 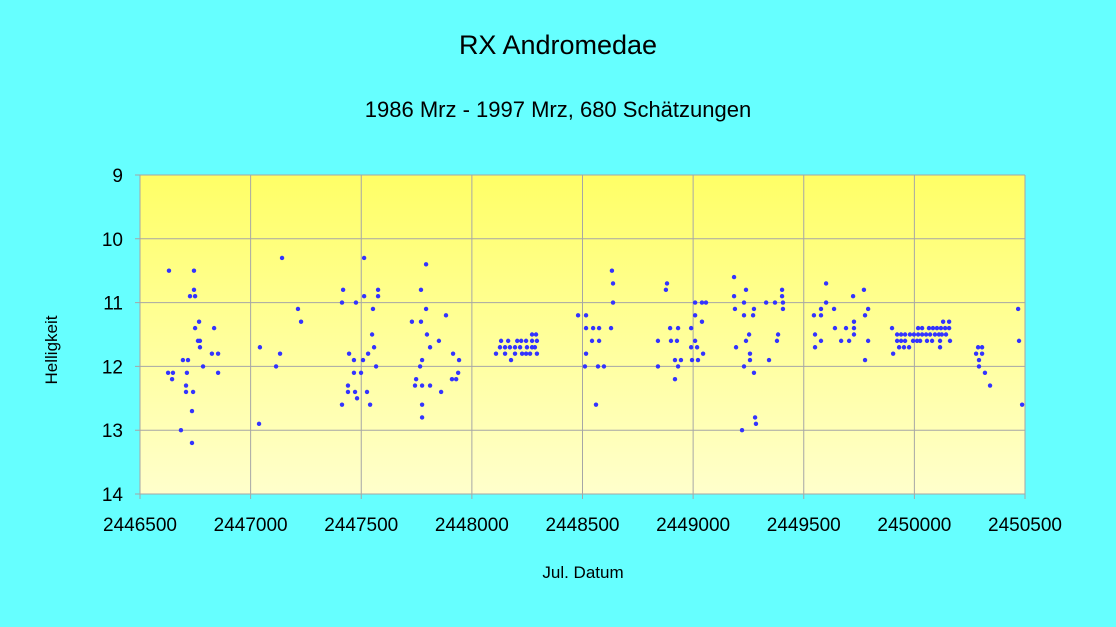 What do you see at coordinates (583, 572) in the screenshot?
I see `x-axis-label: Jul. Datum` at bounding box center [583, 572].